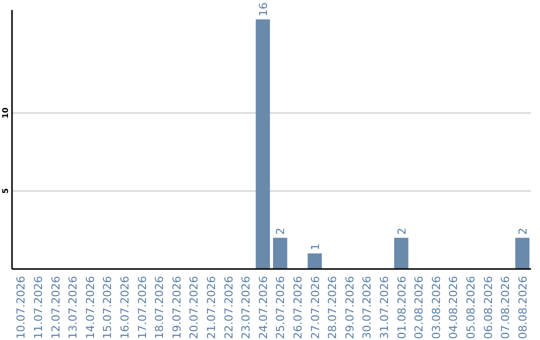  I want to click on x-tick-label: 13.07.2026, so click(73, 307).